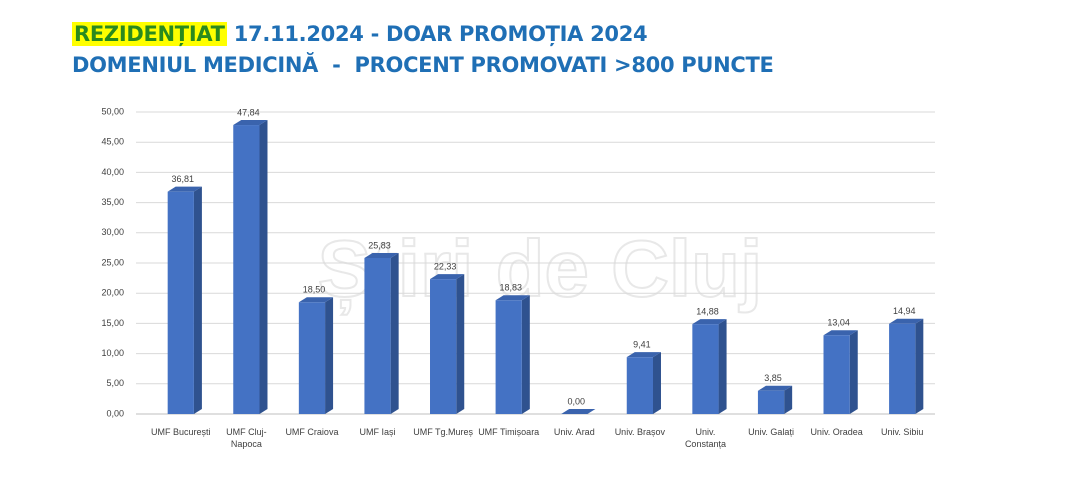 The width and height of the screenshot is (1074, 488). Describe the element at coordinates (902, 432) in the screenshot. I see `x-tick-label: Univ. Sibiu` at that location.